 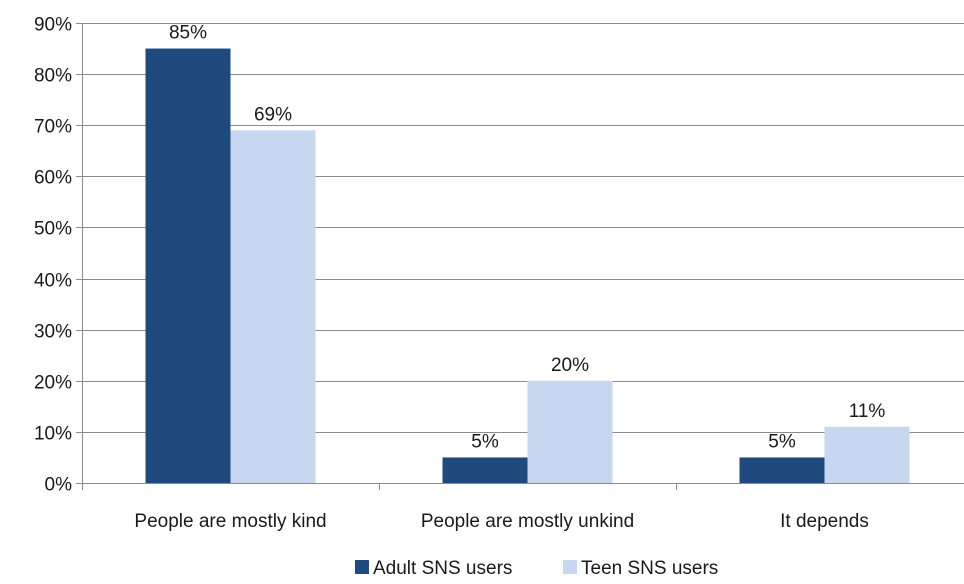 I want to click on legend-label: Teen SNS users, so click(x=649, y=568).